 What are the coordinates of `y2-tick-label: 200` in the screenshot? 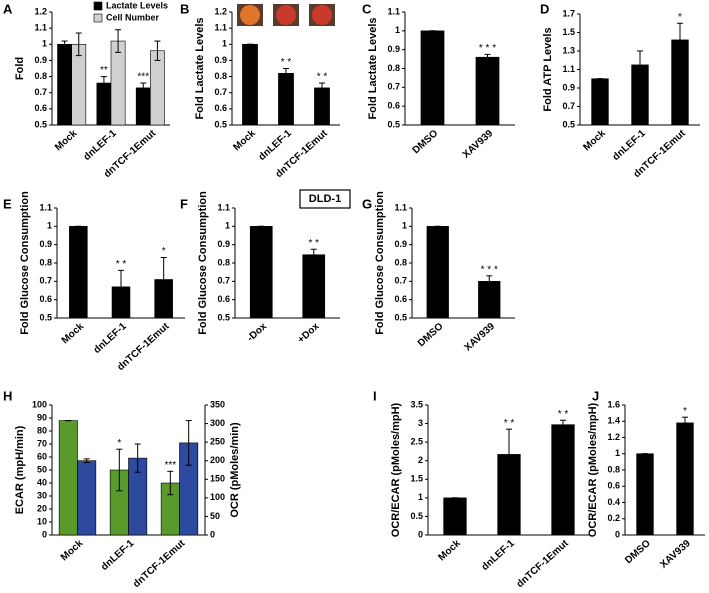 It's located at (217, 460).